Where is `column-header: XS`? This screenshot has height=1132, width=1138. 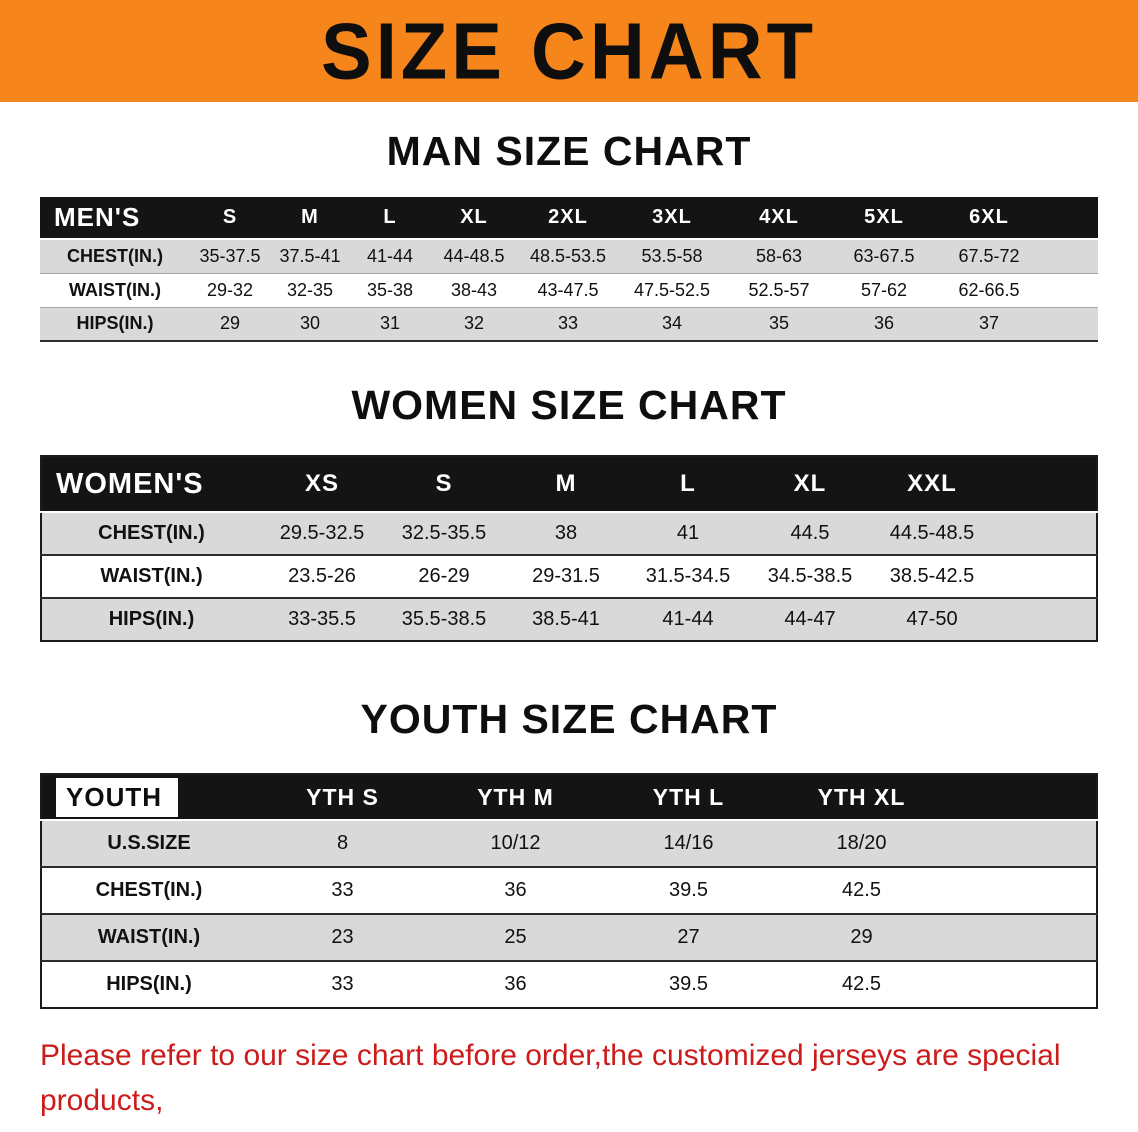
column-header: XS is located at coordinates (321, 483).